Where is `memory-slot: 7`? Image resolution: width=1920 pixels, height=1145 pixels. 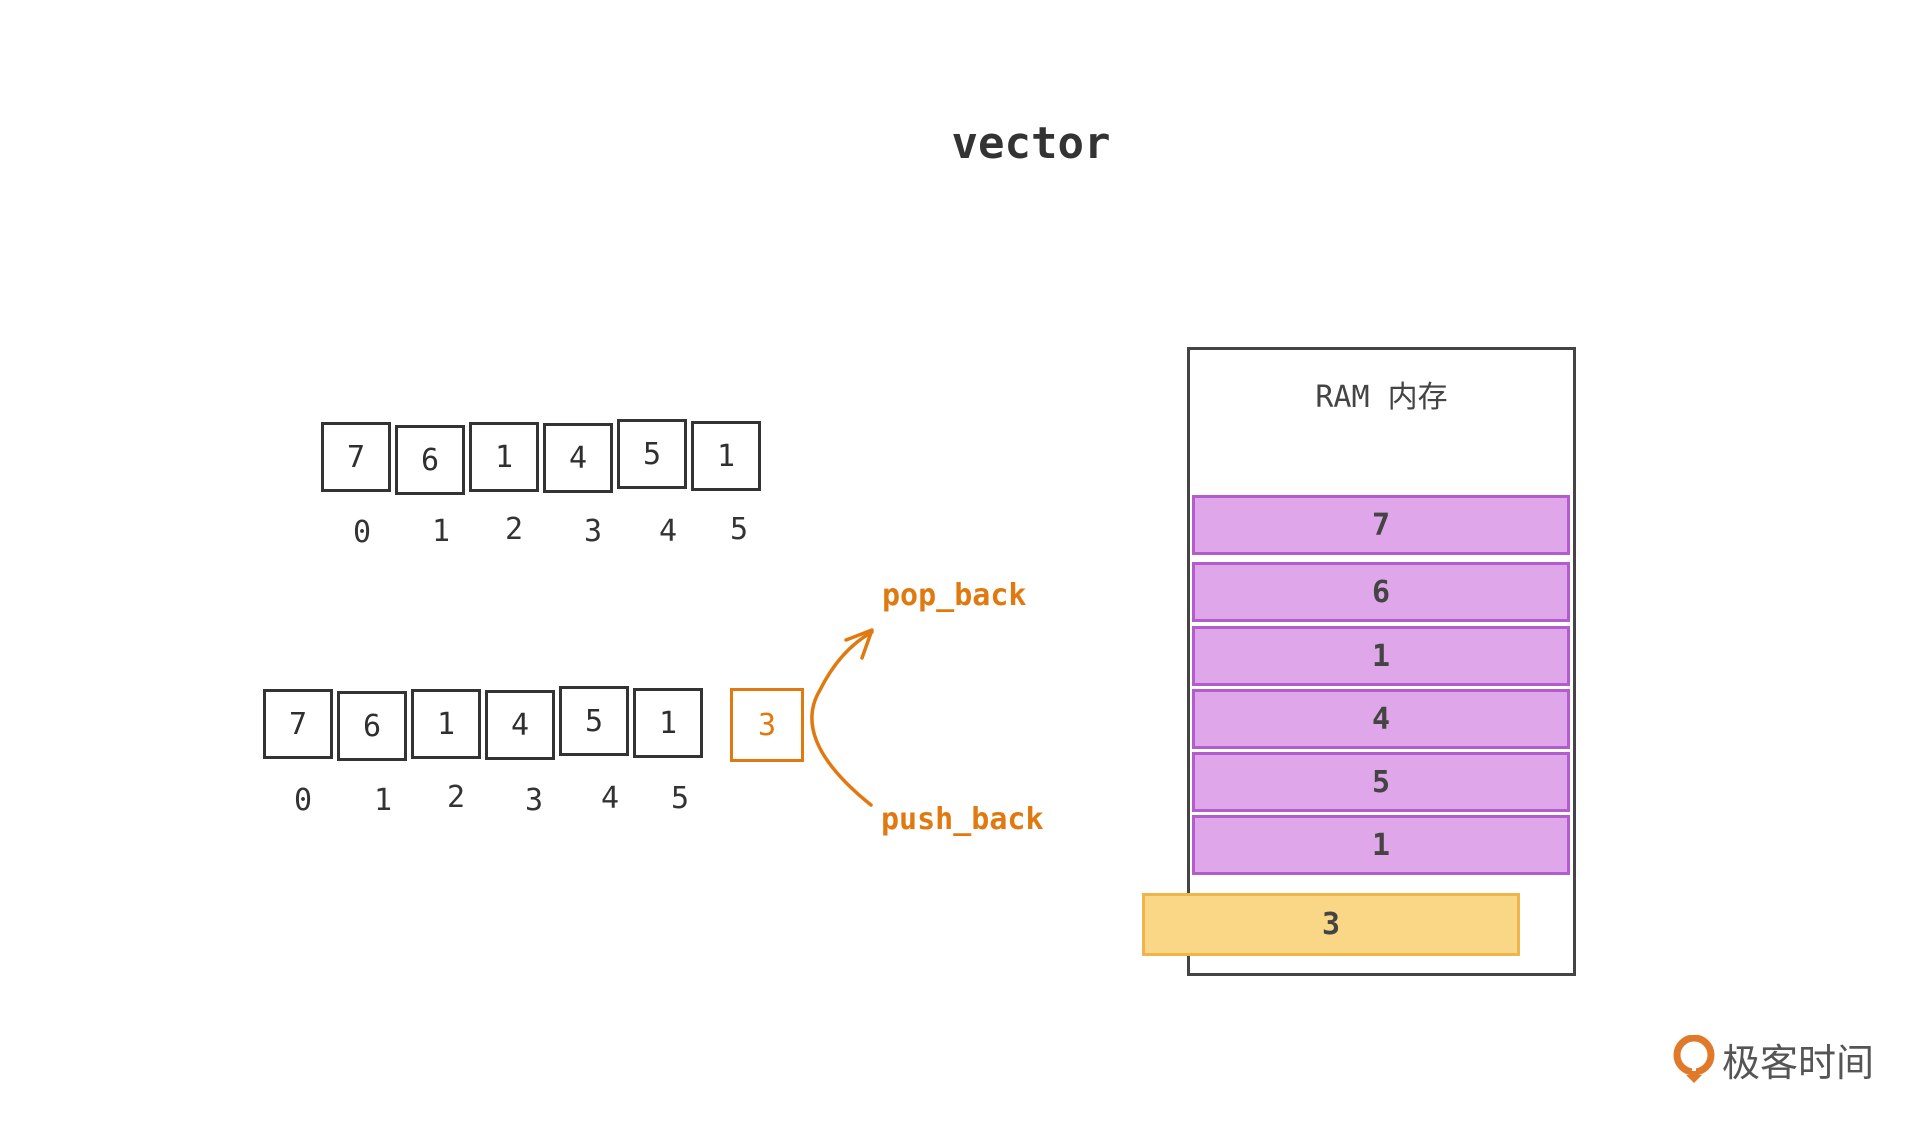
memory-slot: 7 is located at coordinates (1381, 525).